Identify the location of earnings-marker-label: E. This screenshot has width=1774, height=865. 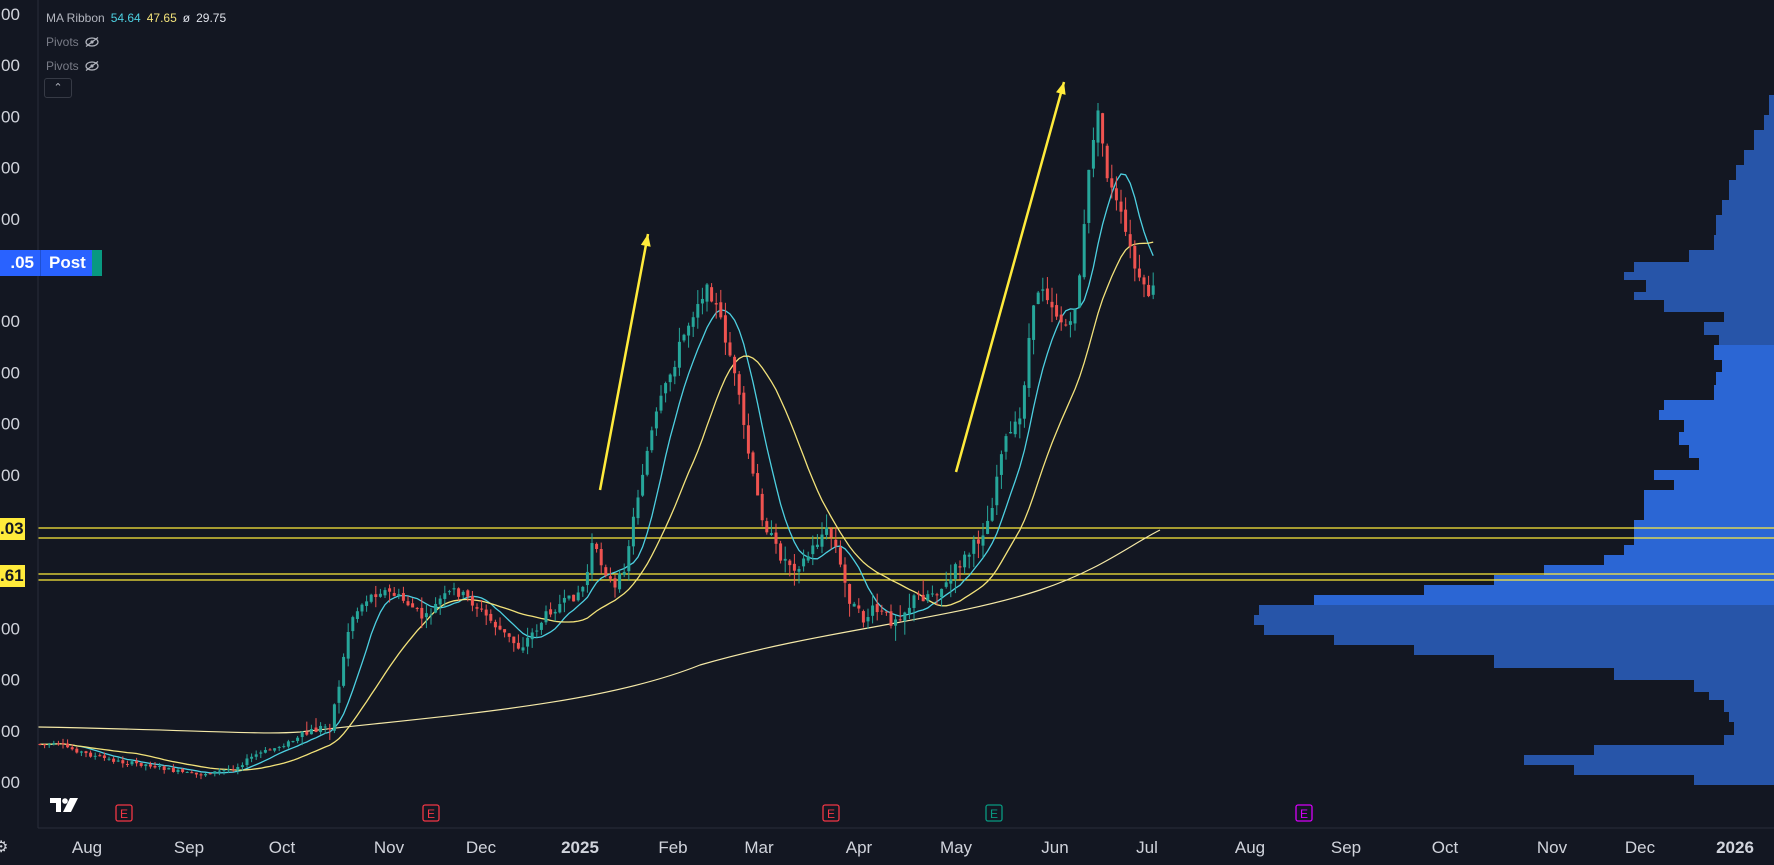
(124, 814).